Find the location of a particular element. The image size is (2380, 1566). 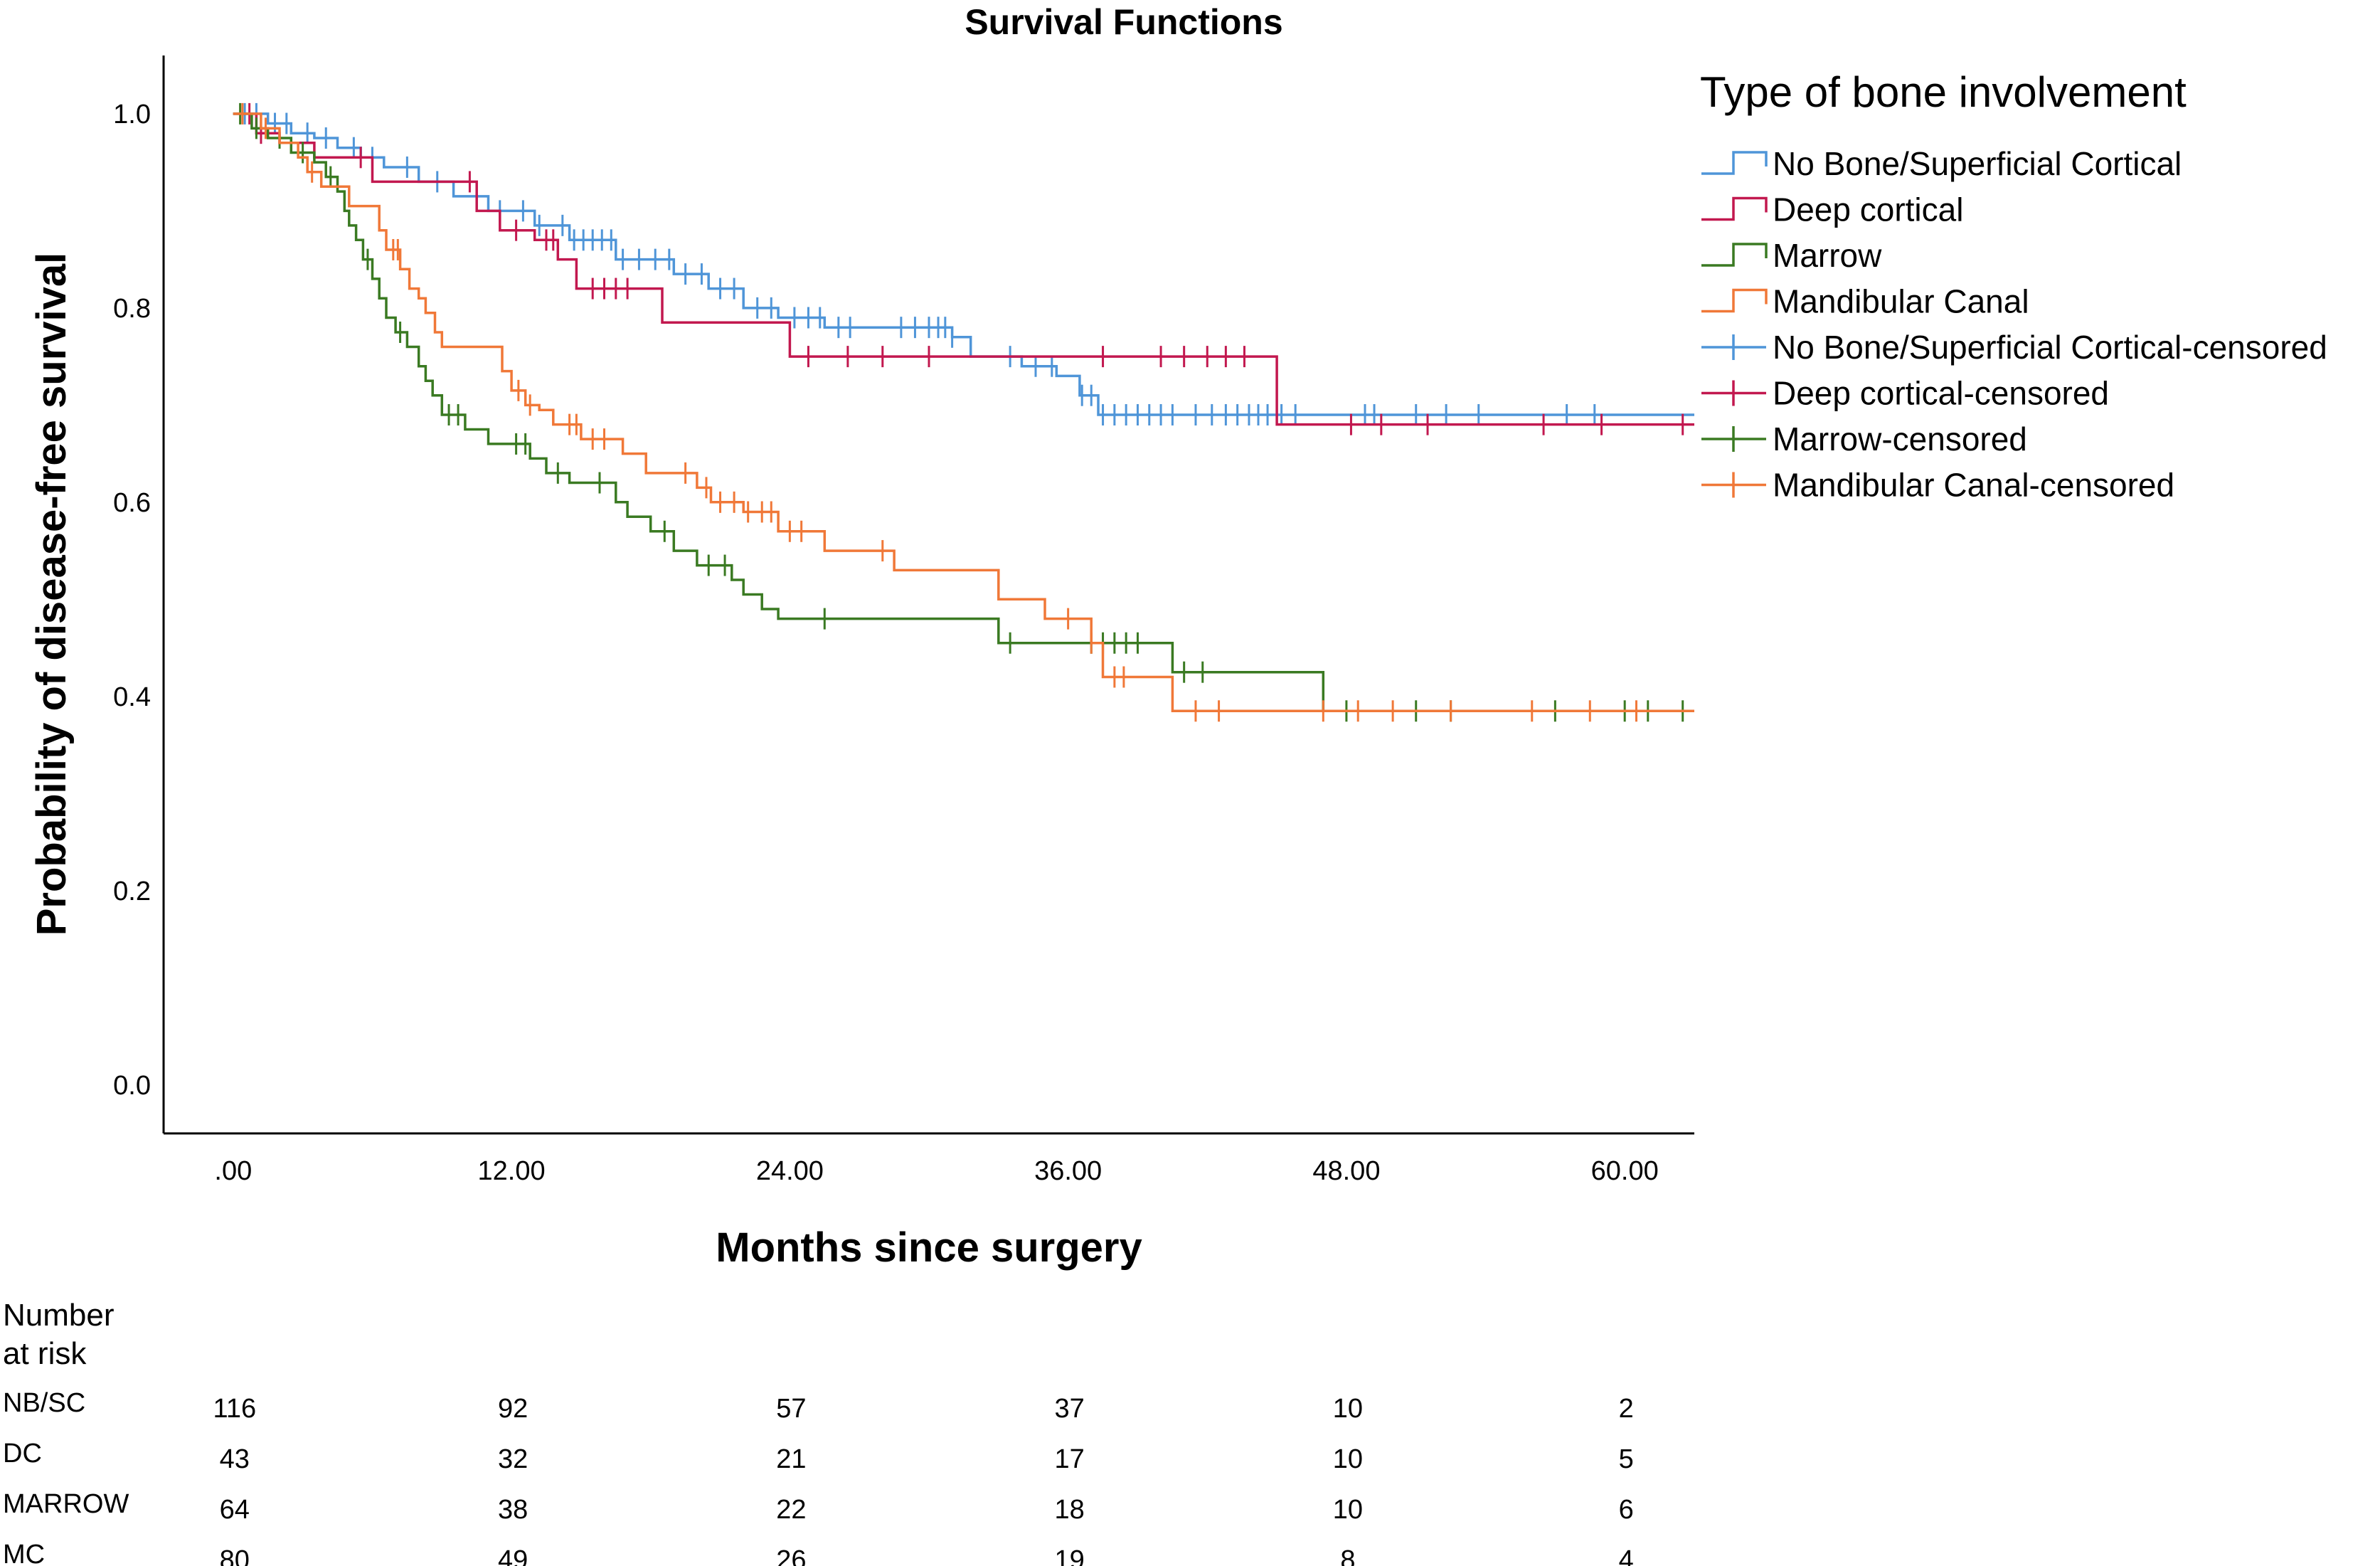

risk-value: 19 is located at coordinates (1069, 1555).